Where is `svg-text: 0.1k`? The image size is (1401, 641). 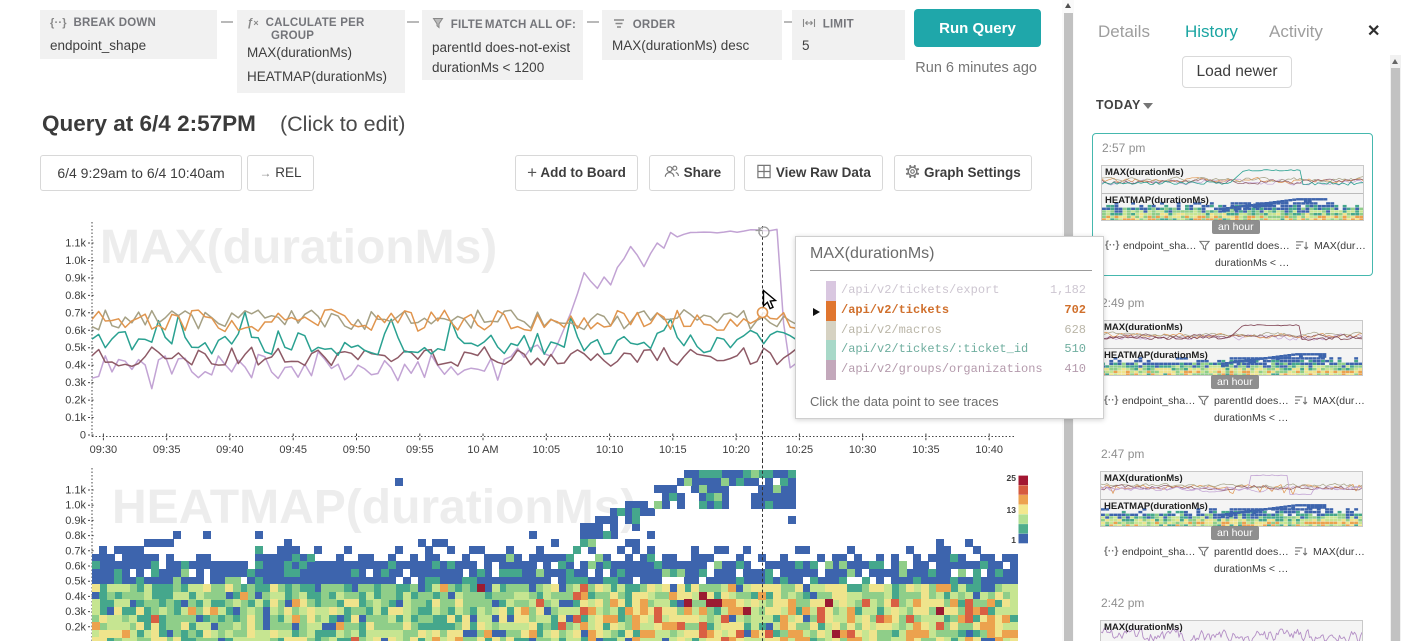 svg-text: 0.1k is located at coordinates (75, 418).